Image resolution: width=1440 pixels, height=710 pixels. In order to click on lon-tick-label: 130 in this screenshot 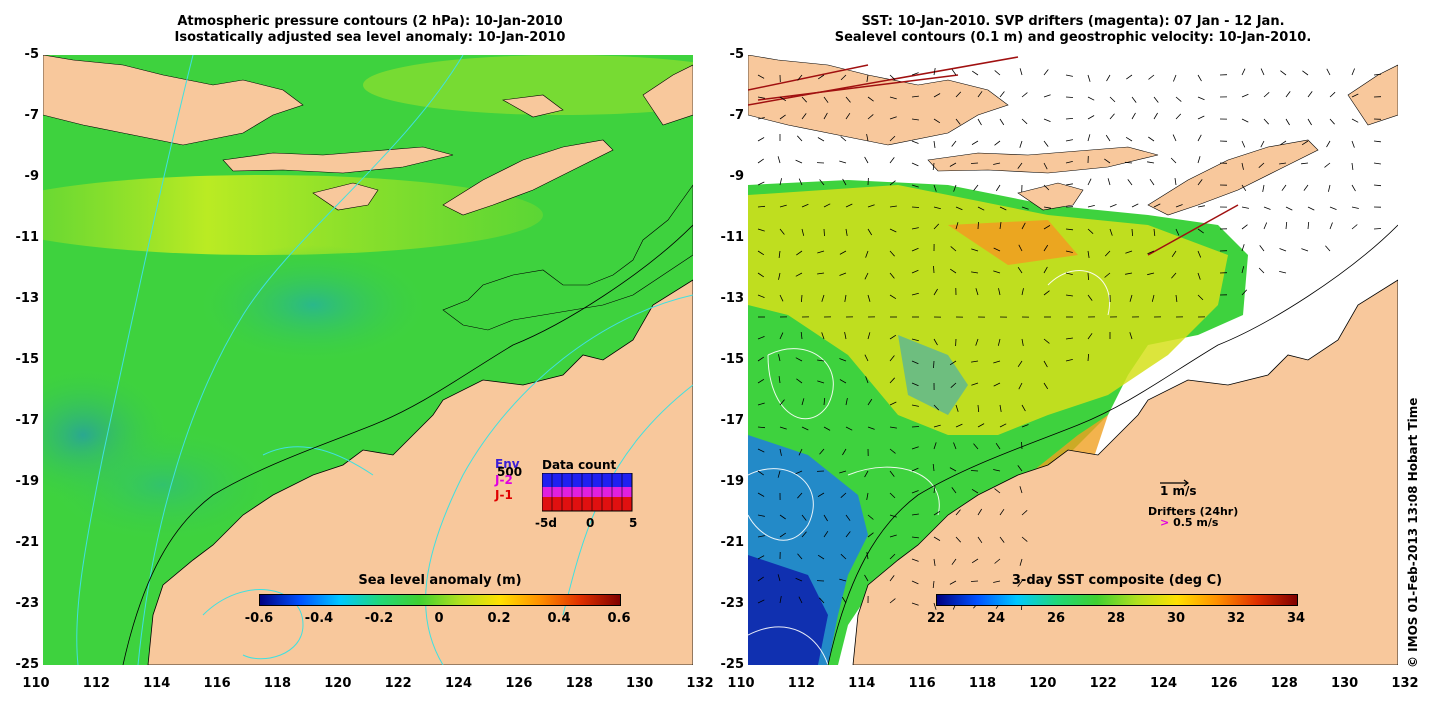, I will do `click(640, 683)`.